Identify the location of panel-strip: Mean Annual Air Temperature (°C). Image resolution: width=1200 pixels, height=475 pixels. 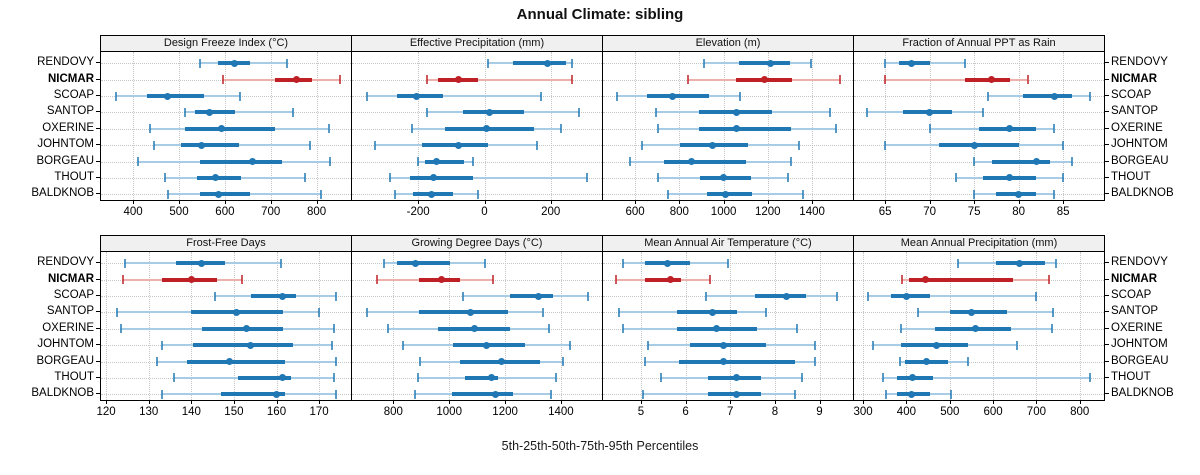
(728, 243).